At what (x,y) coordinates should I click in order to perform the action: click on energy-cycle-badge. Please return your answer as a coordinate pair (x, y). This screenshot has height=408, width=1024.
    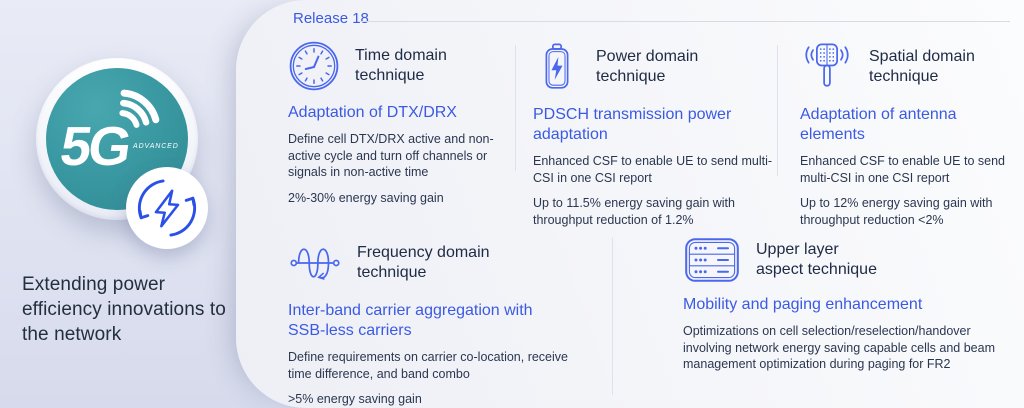
    Looking at the image, I should click on (167, 208).